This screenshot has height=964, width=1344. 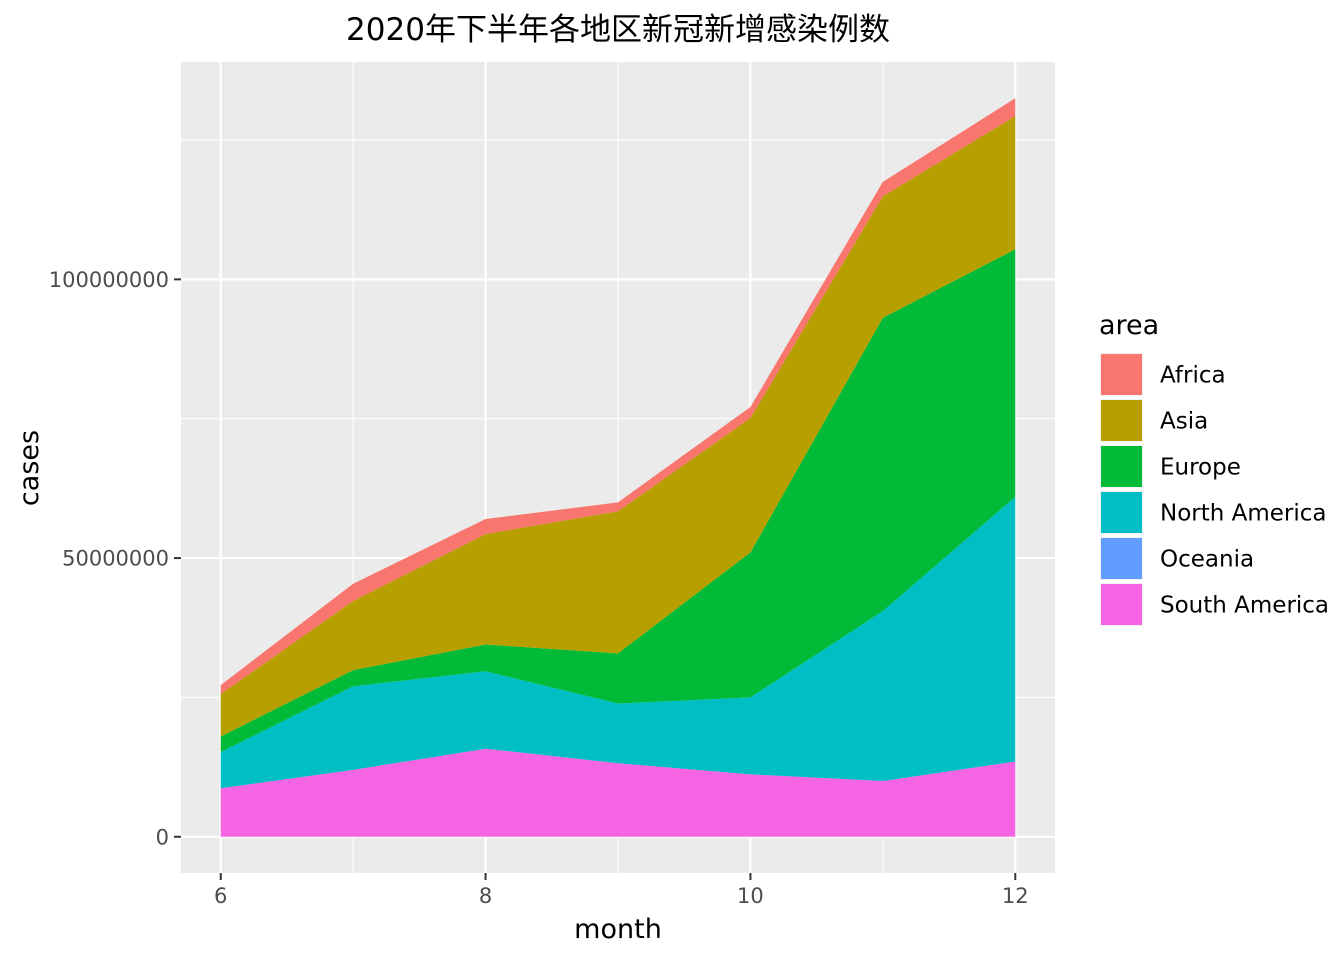 I want to click on y-tick-label: 100000000, so click(x=109, y=280).